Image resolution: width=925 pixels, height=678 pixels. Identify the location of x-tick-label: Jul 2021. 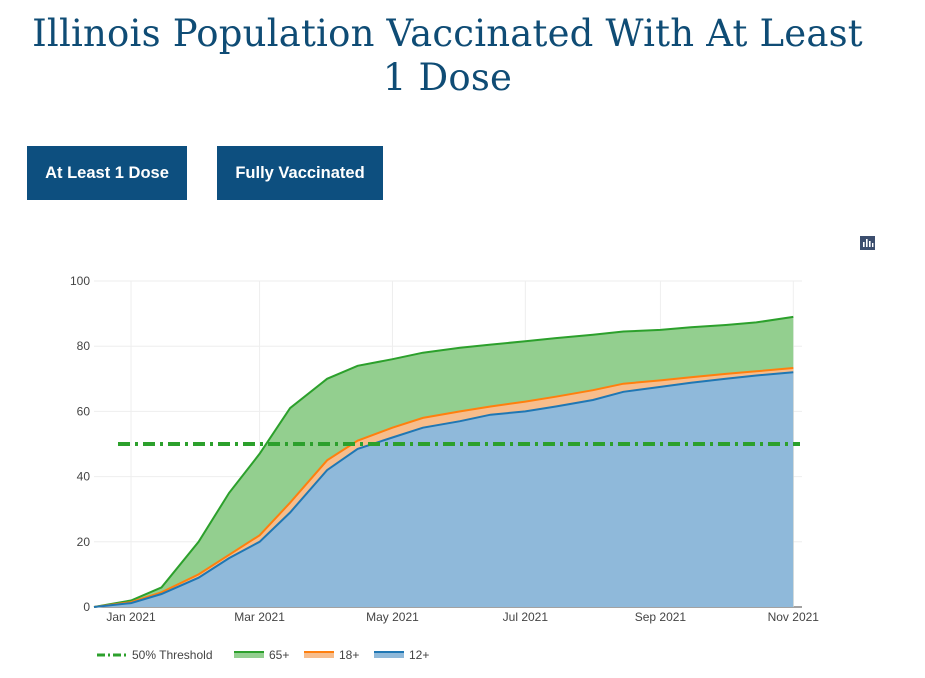
(526, 617).